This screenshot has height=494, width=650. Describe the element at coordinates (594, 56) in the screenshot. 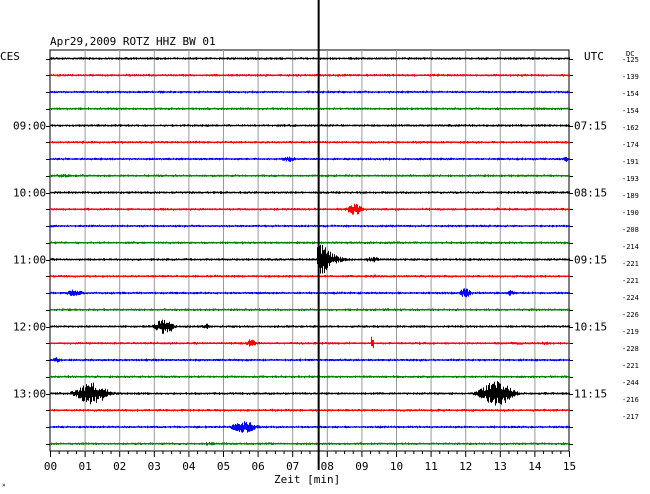

I see `right-timezone-label: UTC` at that location.